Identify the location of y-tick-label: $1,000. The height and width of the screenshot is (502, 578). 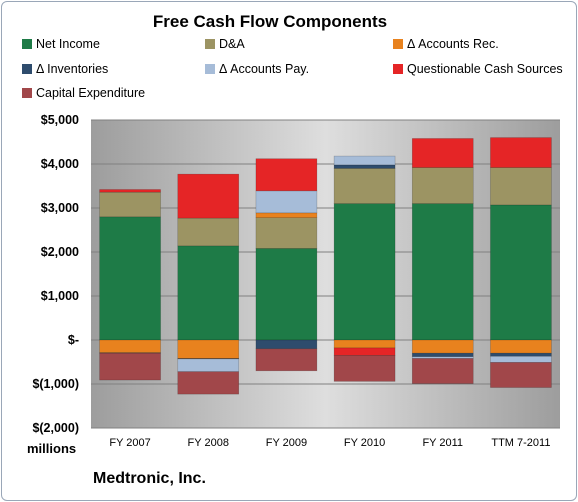
(60, 296).